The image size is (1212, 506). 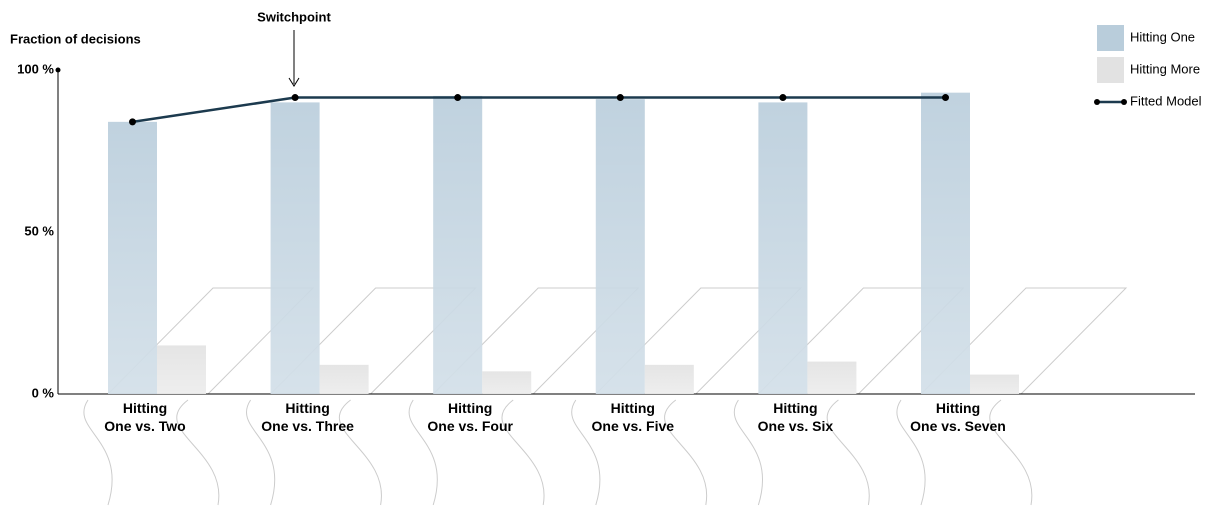 What do you see at coordinates (795, 417) in the screenshot?
I see `x-tick-label: Hitting One vs. Six` at bounding box center [795, 417].